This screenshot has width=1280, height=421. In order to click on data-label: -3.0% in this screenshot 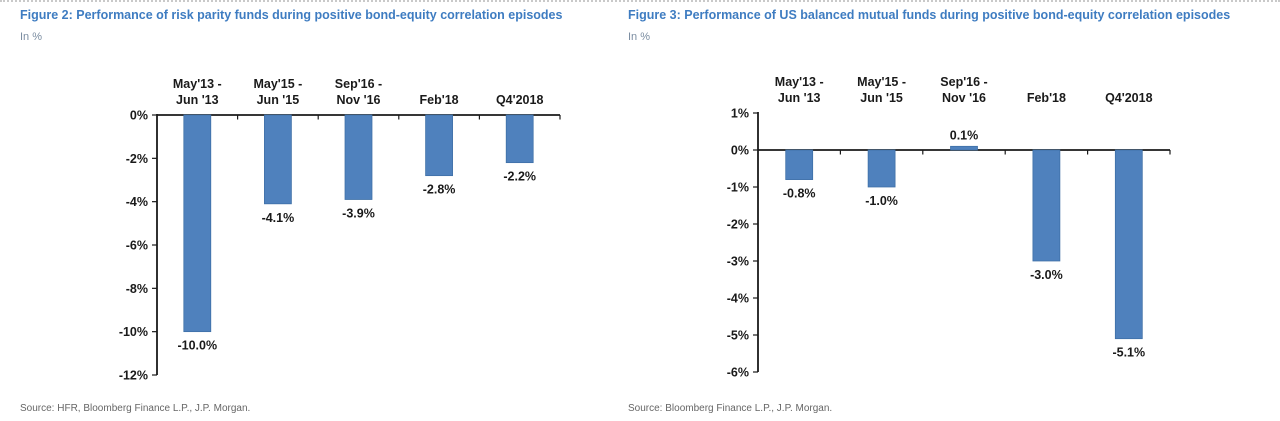, I will do `click(1046, 275)`.